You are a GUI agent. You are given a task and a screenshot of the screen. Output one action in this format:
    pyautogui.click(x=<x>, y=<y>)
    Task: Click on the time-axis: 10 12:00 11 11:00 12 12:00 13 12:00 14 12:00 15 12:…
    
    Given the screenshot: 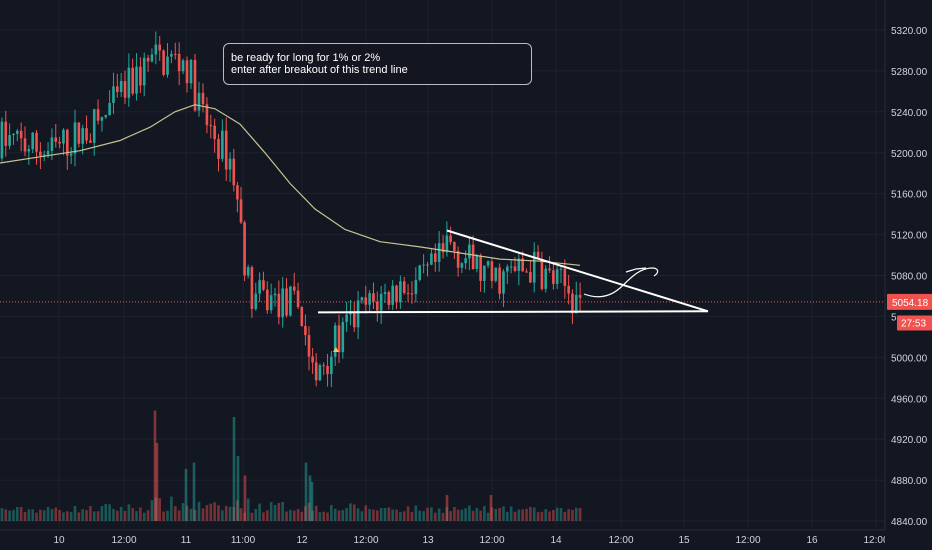 What is the action you would take?
    pyautogui.click(x=466, y=539)
    